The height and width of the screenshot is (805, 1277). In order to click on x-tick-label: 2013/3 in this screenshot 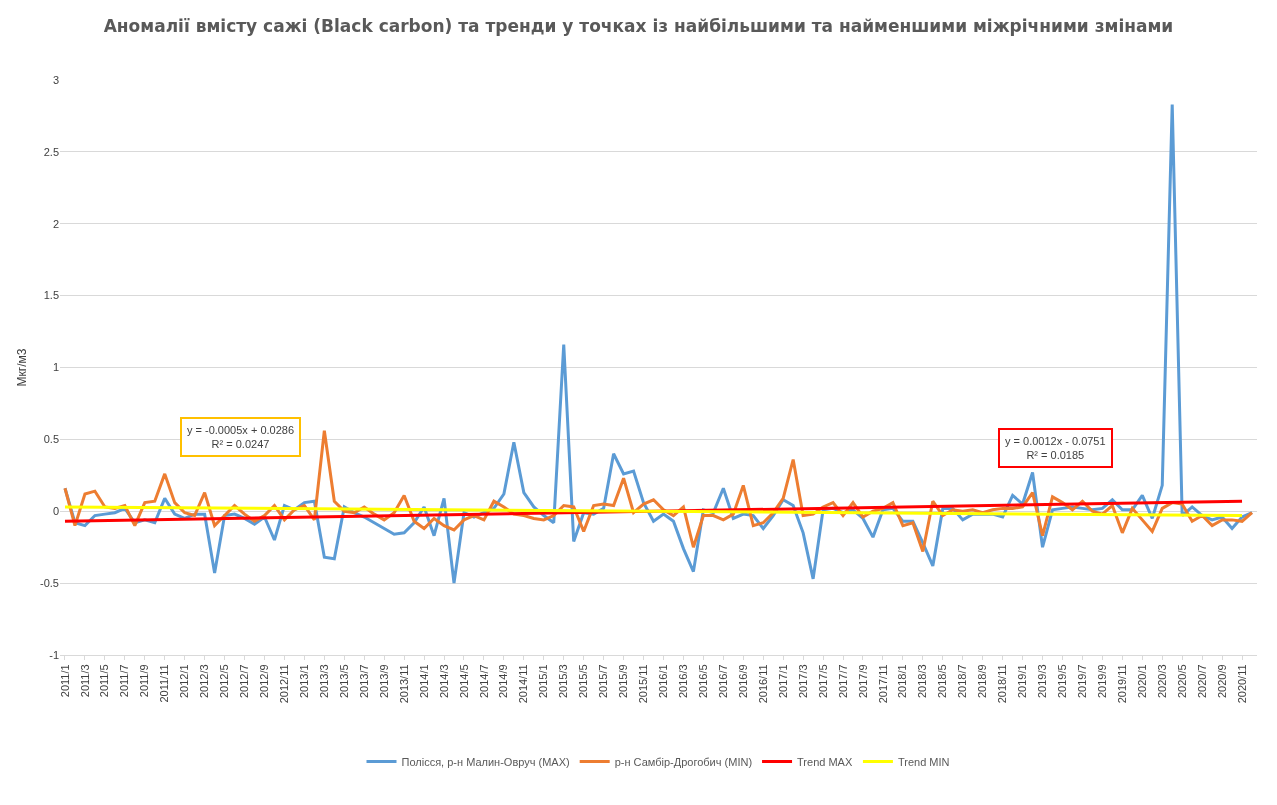, I will do `click(323, 681)`.